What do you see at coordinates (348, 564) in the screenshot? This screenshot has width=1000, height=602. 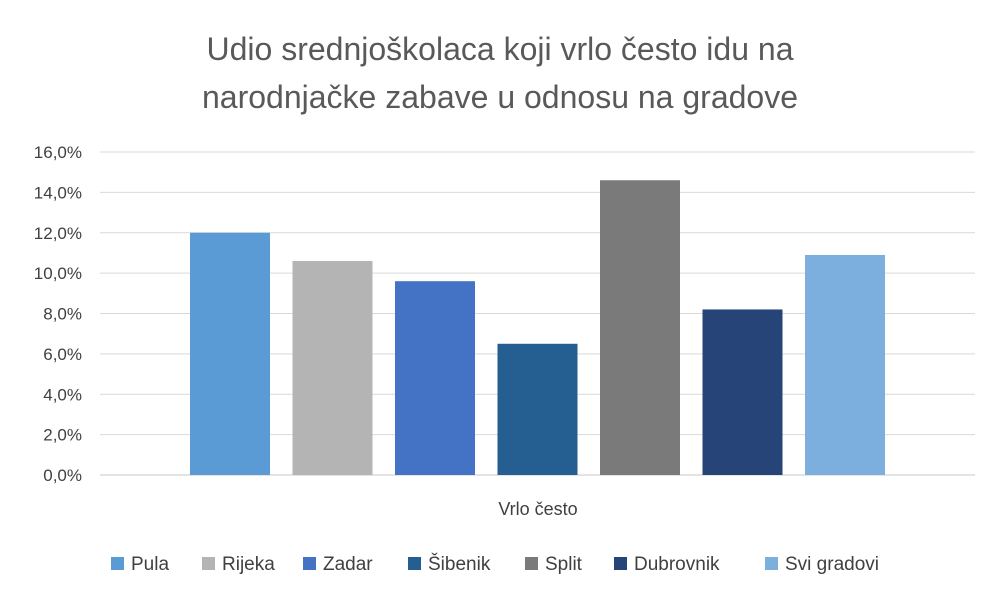 I see `legend-label: Zadar` at bounding box center [348, 564].